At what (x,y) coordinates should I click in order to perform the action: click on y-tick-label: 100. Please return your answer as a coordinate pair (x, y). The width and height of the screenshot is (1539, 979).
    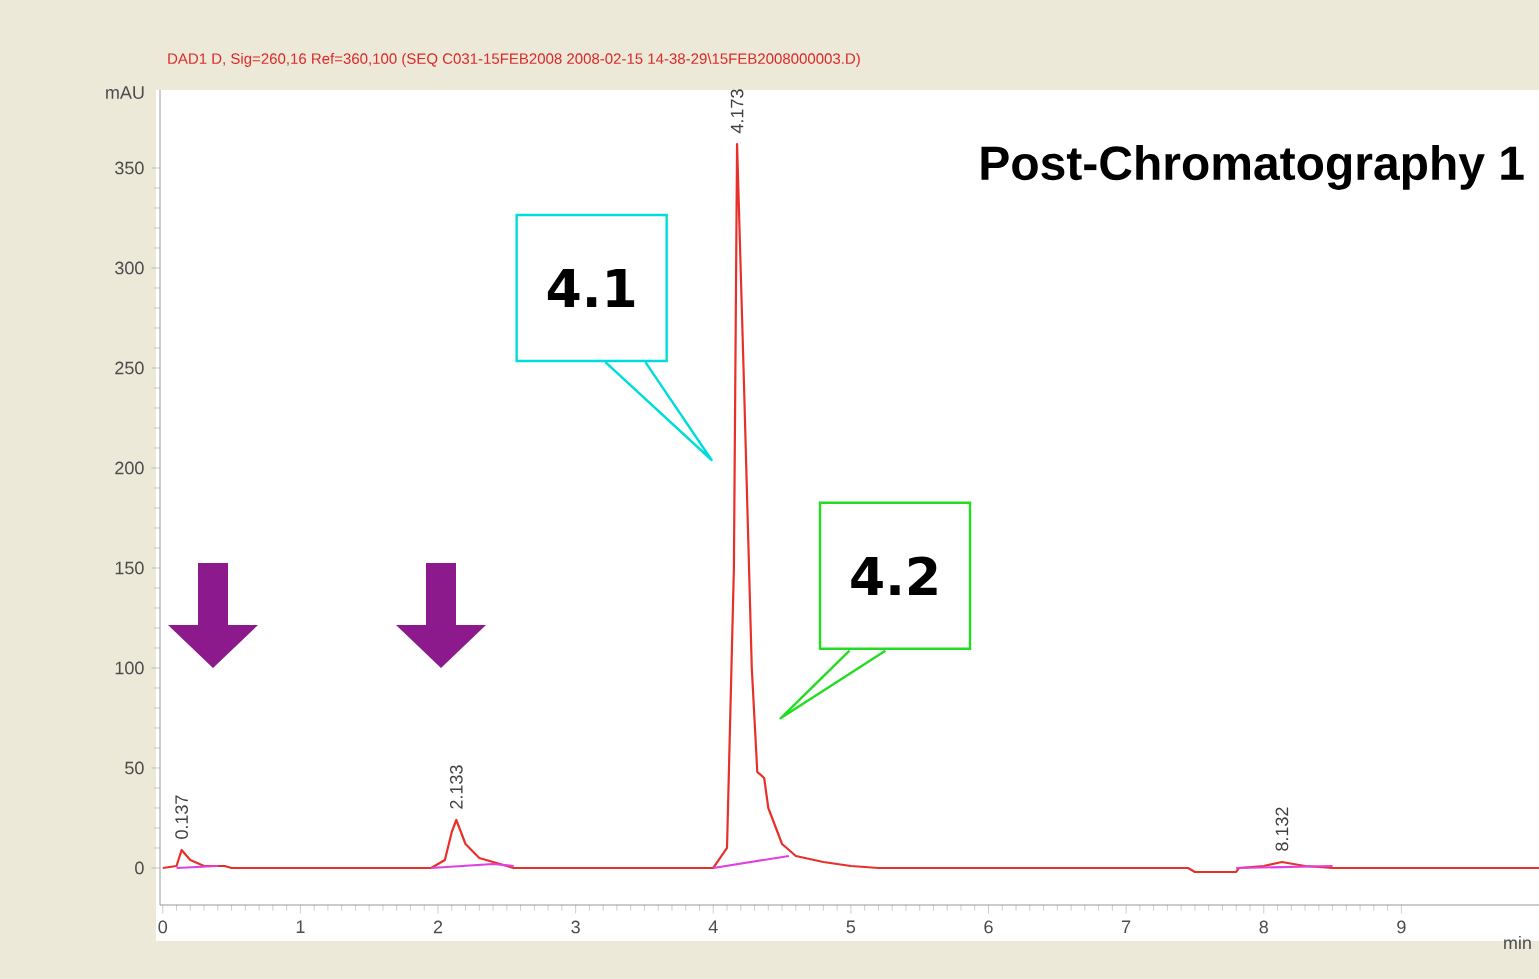
    Looking at the image, I should click on (129, 668).